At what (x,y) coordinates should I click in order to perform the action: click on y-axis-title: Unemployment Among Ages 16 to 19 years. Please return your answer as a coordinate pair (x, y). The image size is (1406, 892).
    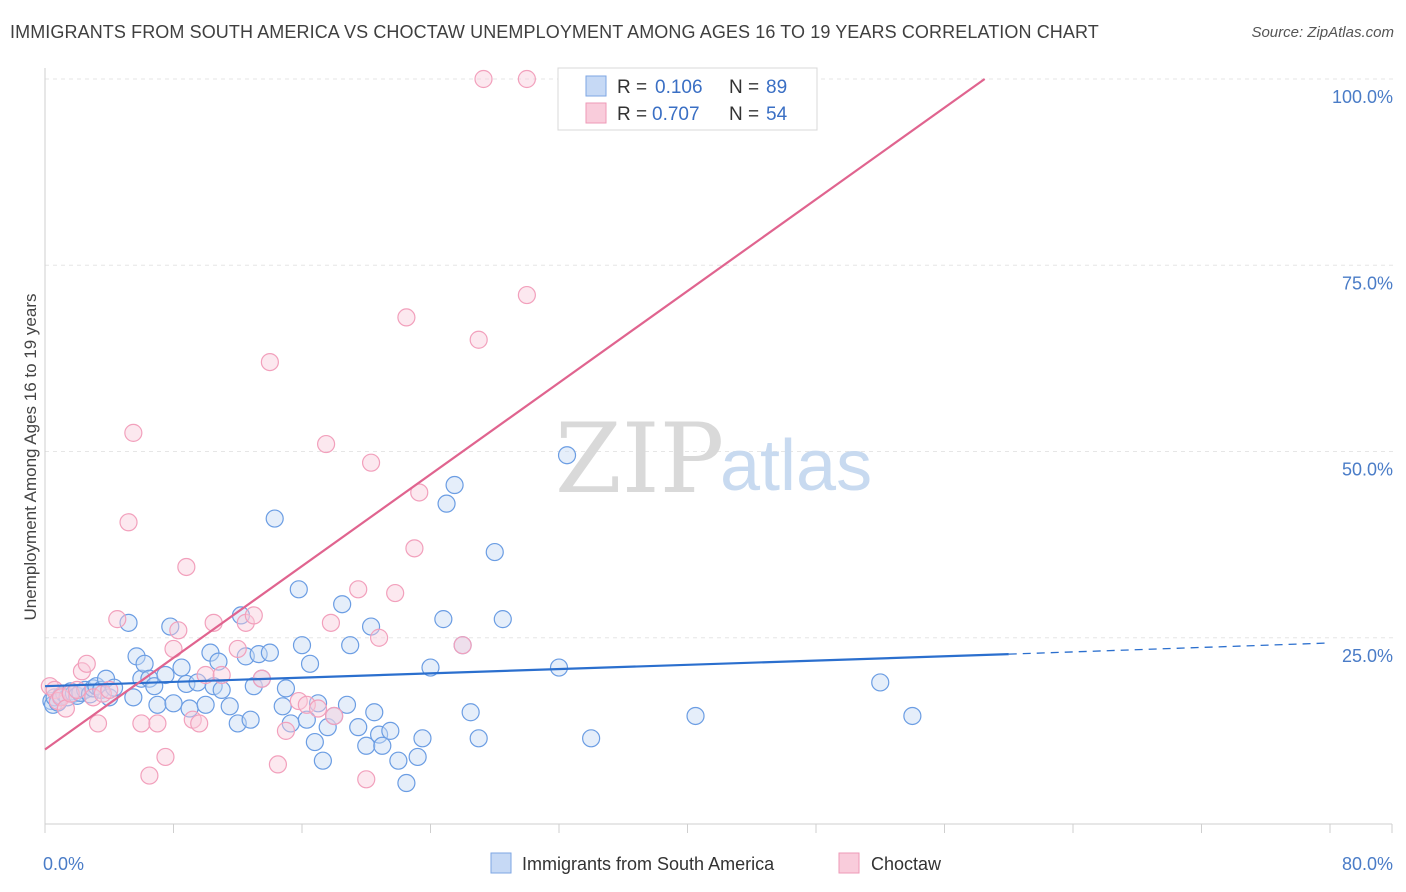
    Looking at the image, I should click on (30, 457).